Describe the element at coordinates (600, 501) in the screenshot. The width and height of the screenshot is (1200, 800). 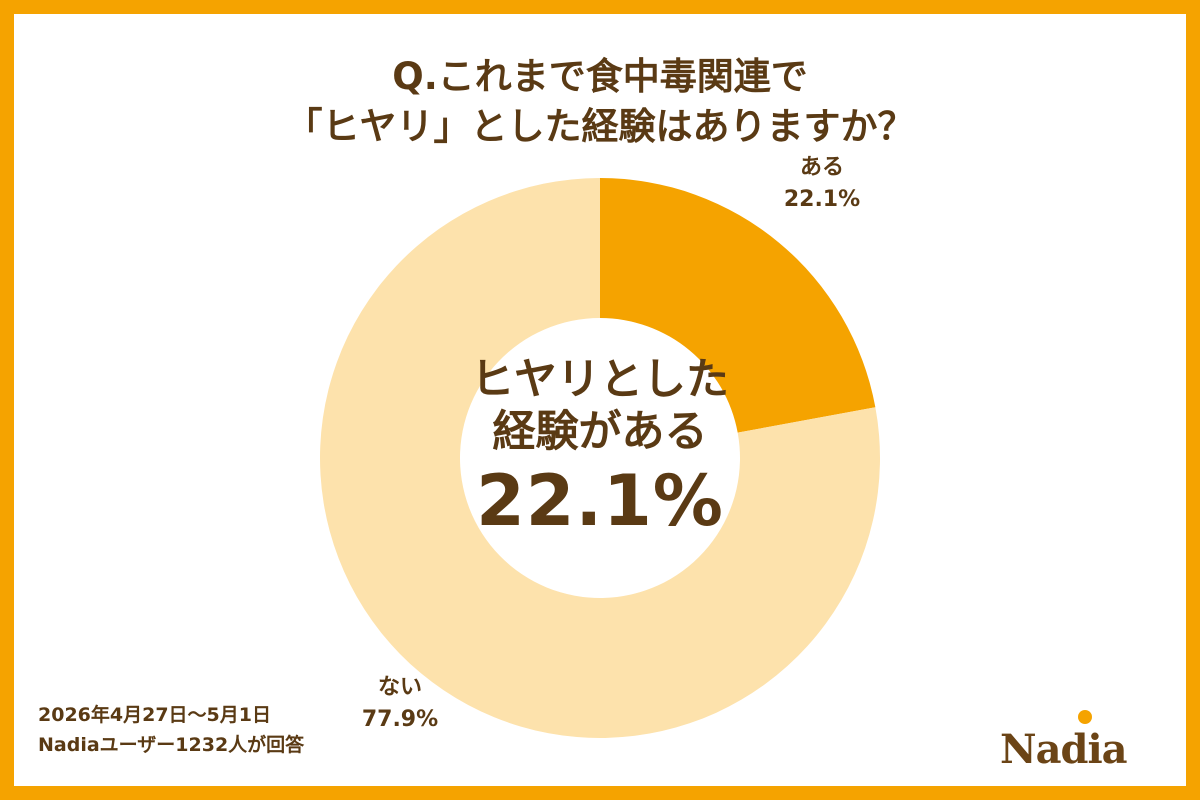
I see `center-value: 22.1%` at that location.